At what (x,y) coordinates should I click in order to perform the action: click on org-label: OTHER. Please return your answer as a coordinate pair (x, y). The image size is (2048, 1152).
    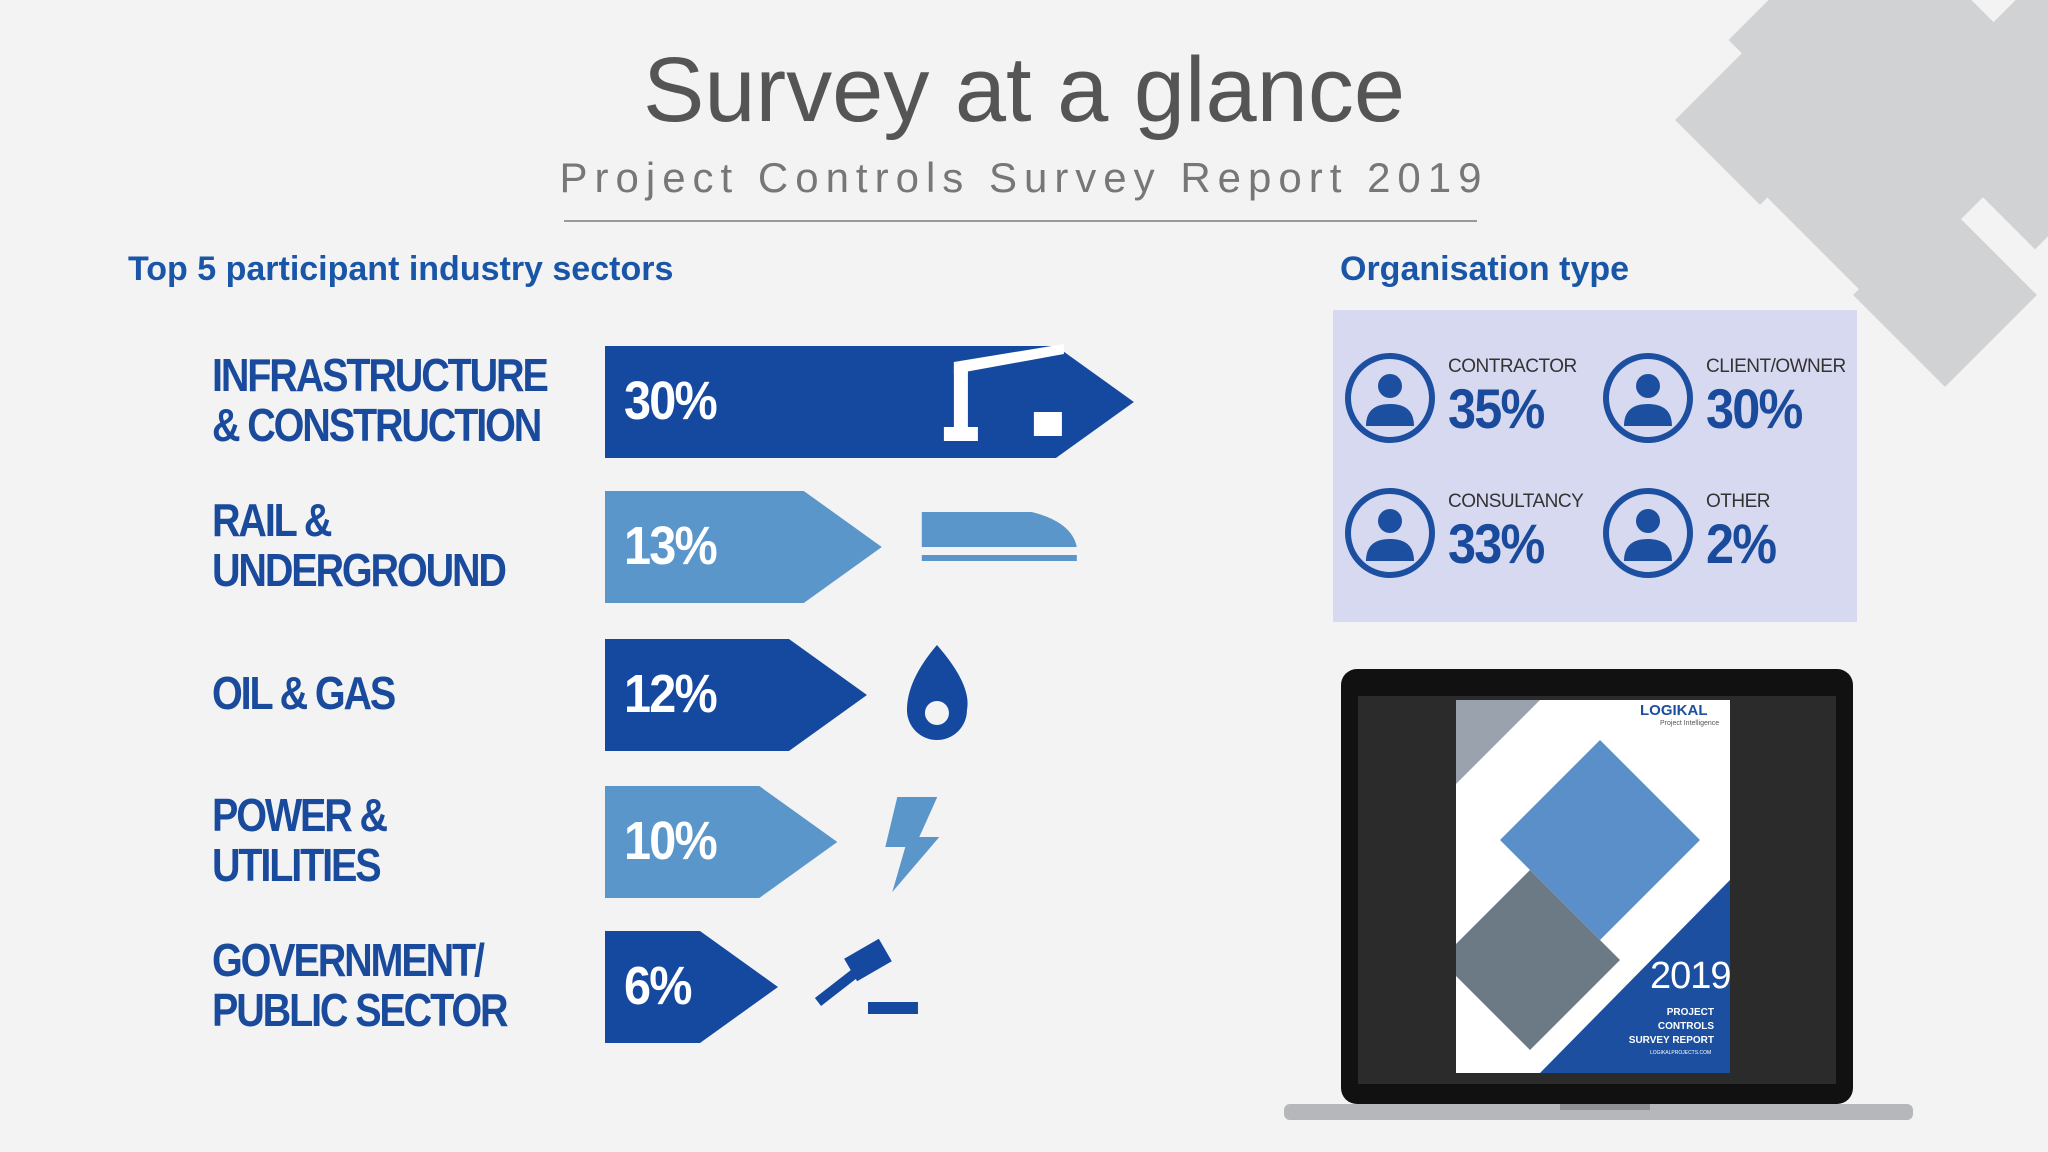
    Looking at the image, I should click on (1738, 501).